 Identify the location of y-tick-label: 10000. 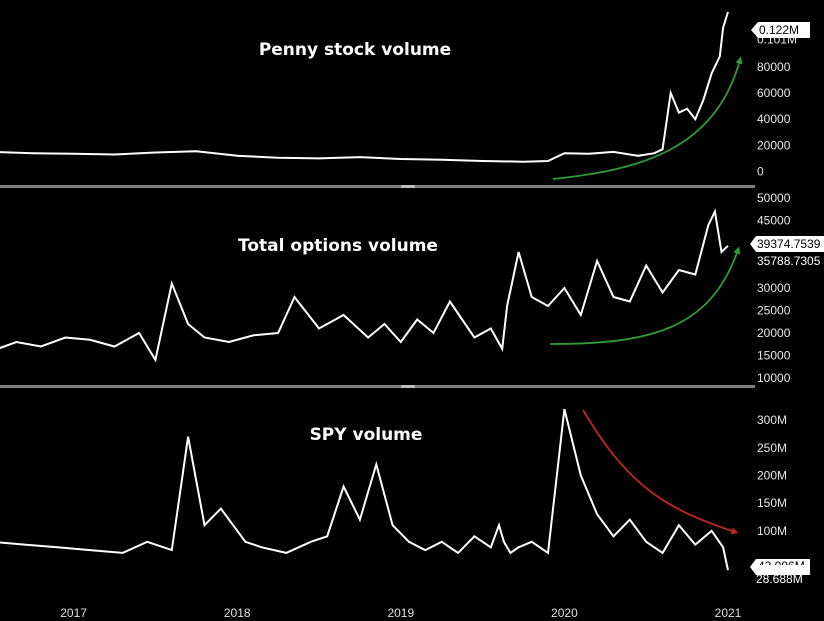
(774, 378).